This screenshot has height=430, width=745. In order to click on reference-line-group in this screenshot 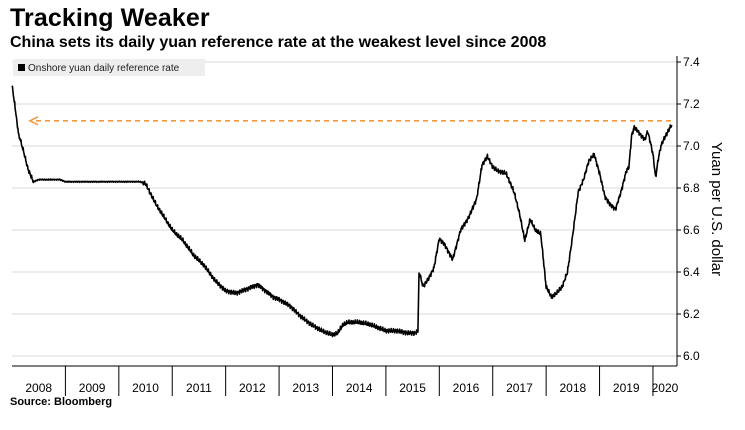, I will do `click(351, 121)`.